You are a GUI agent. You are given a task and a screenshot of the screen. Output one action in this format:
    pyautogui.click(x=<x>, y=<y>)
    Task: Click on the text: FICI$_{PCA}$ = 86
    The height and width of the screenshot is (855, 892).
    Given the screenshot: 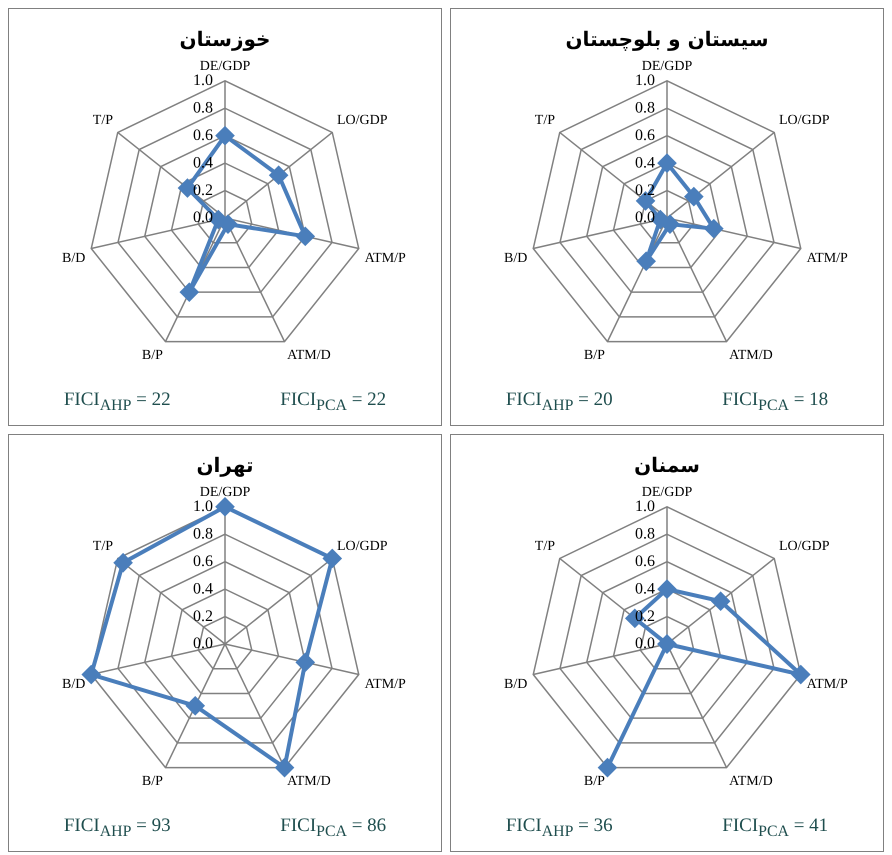 What is the action you would take?
    pyautogui.click(x=333, y=828)
    